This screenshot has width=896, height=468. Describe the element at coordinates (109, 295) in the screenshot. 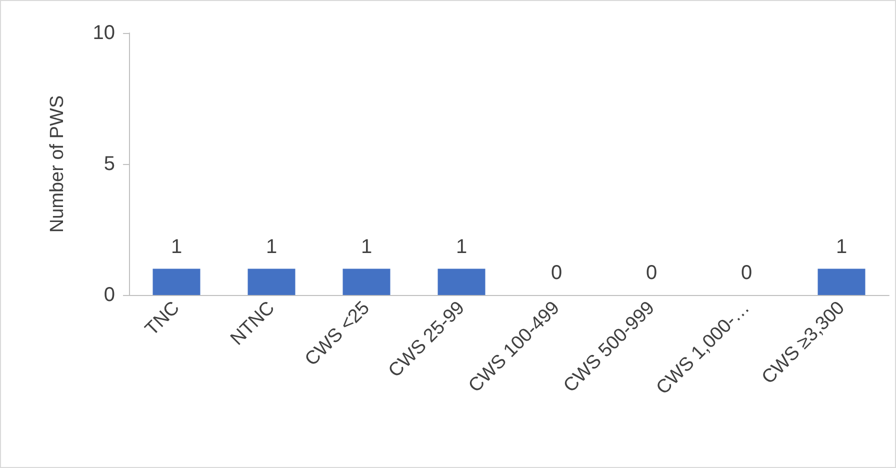

I see `y-tick-label: 0` at that location.